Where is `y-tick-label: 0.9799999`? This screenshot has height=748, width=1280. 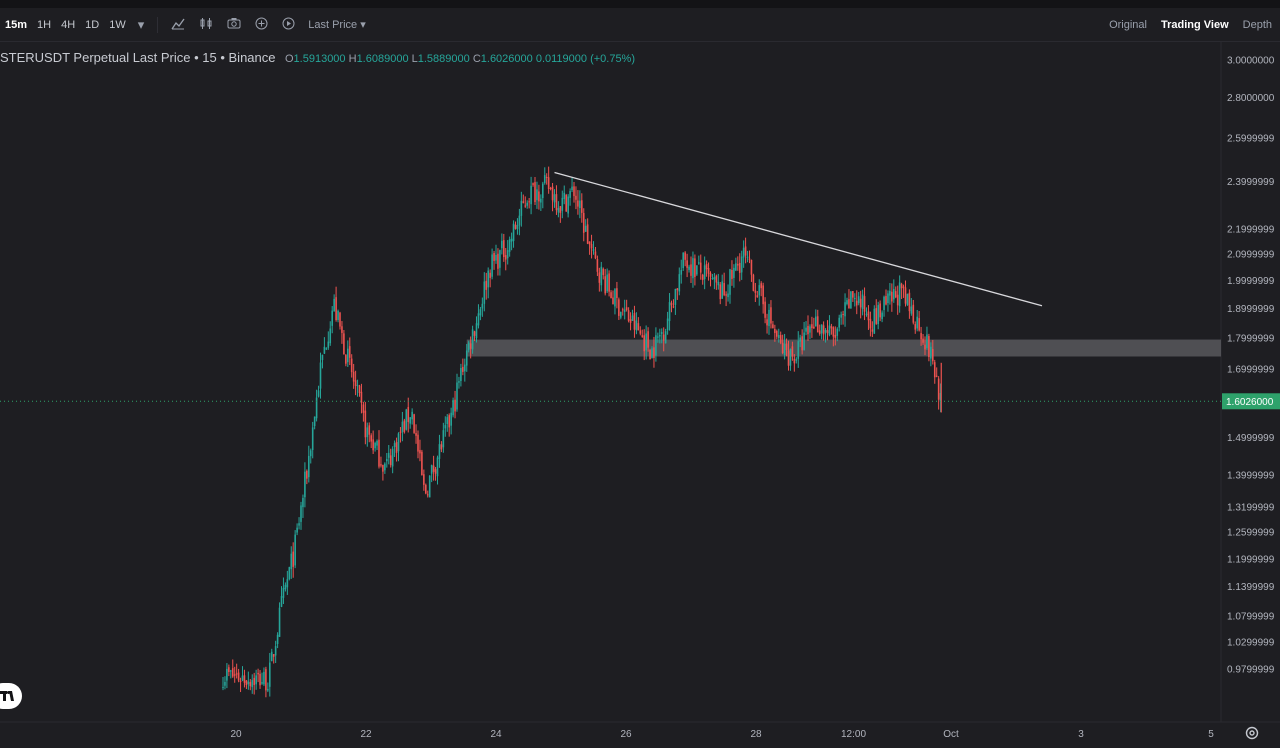 y-tick-label: 0.9799999 is located at coordinates (1251, 669).